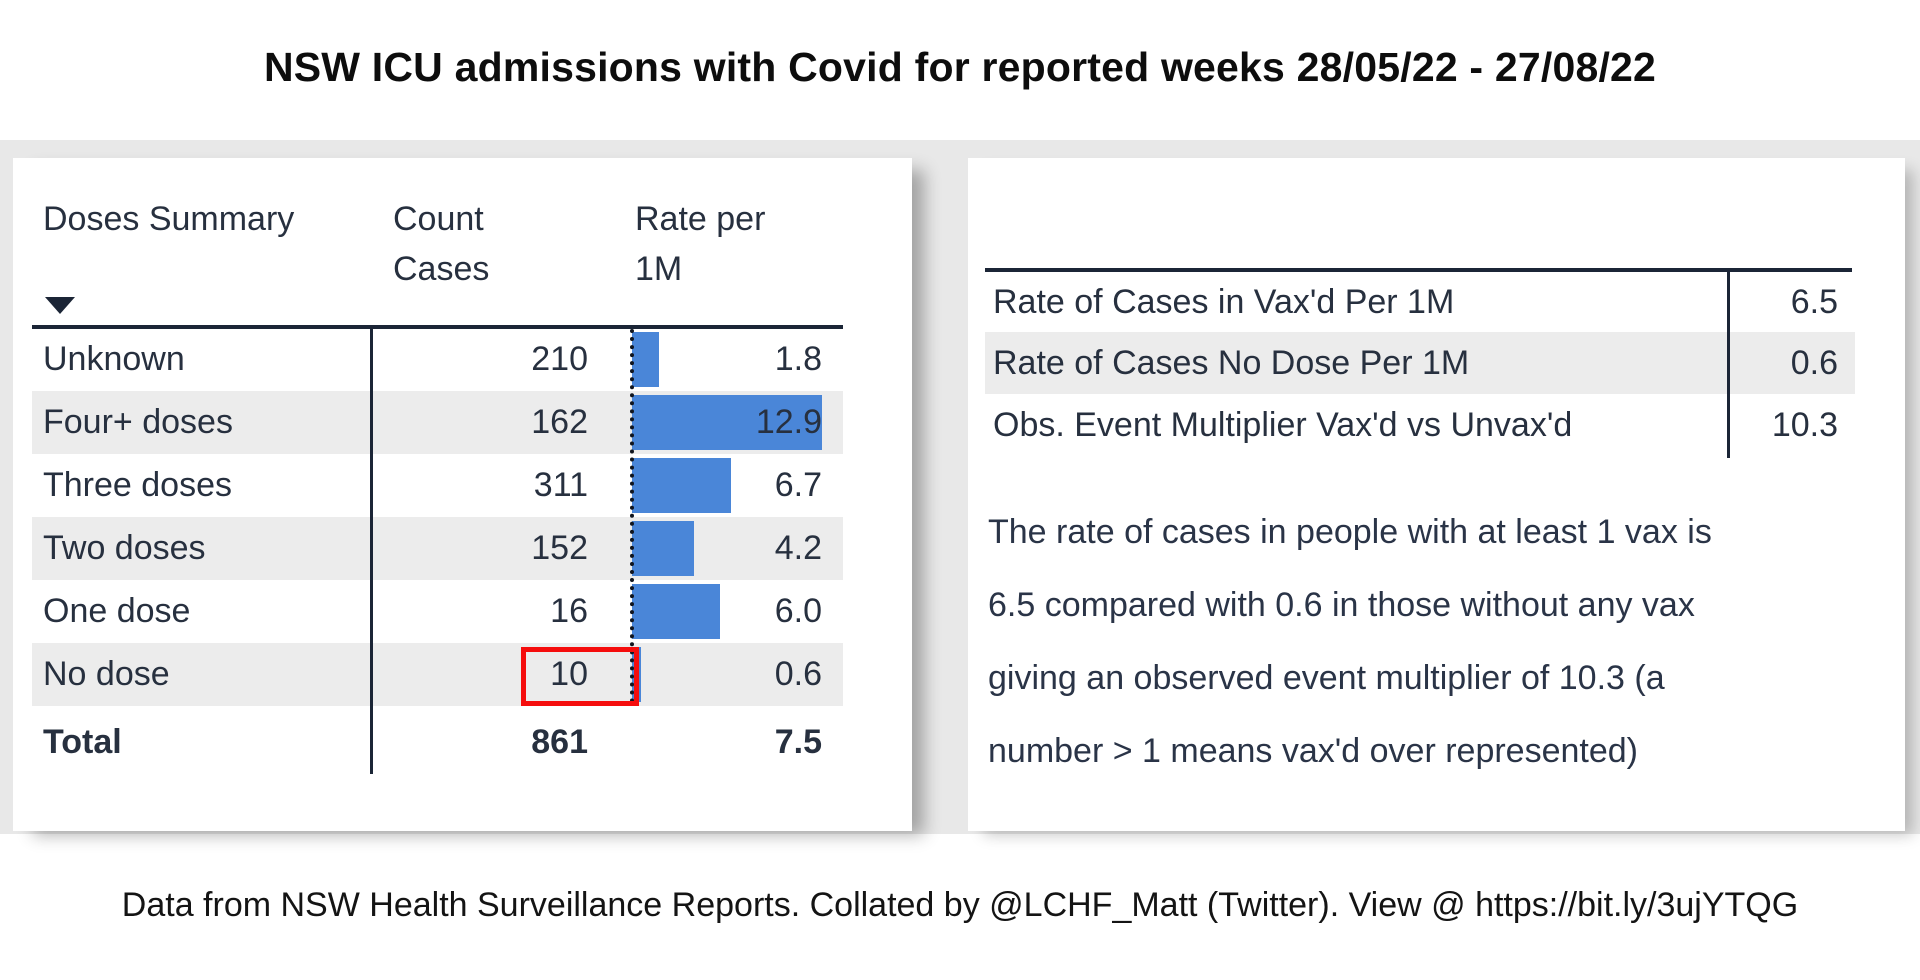 Image resolution: width=1920 pixels, height=980 pixels. I want to click on table-row: Four+ doses 162 12.9, so click(437, 422).